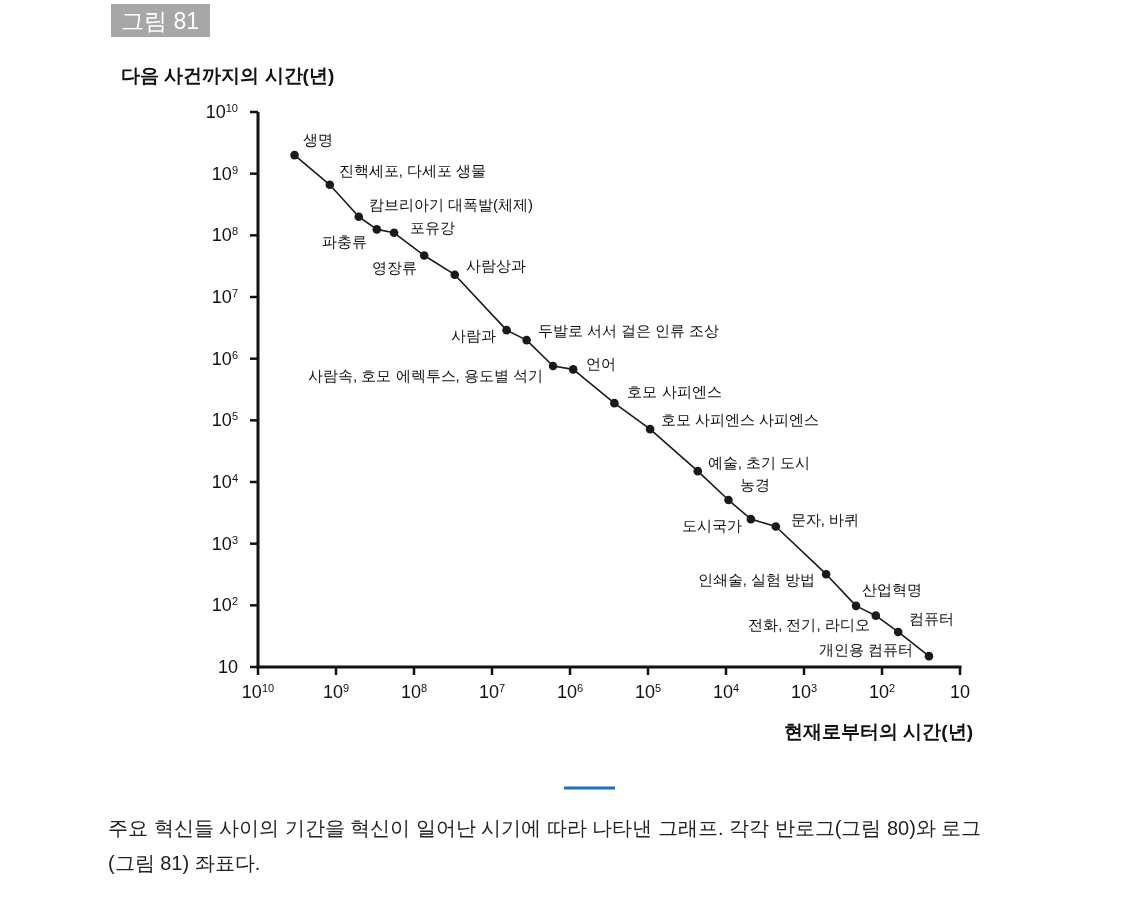  Describe the element at coordinates (825, 520) in the screenshot. I see `annotation: 문자, 바퀴` at that location.